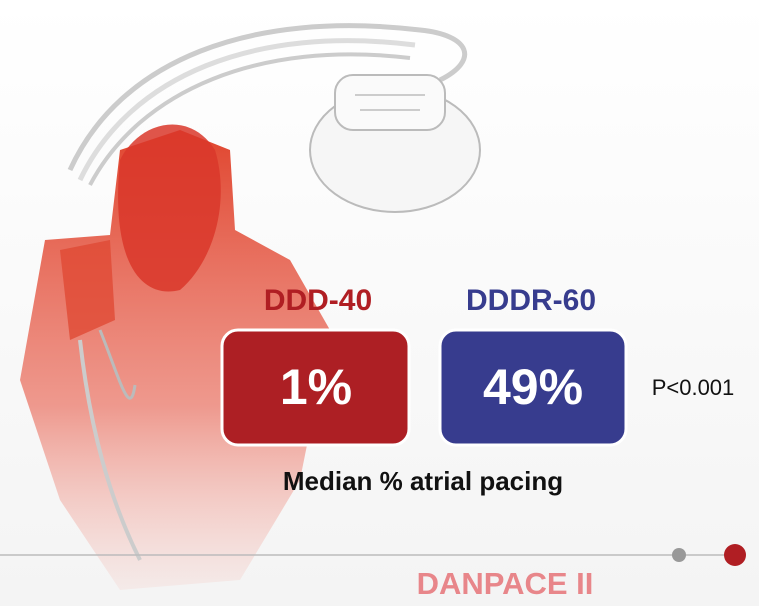 The image size is (759, 606). I want to click on value-text: 49%, so click(533, 387).